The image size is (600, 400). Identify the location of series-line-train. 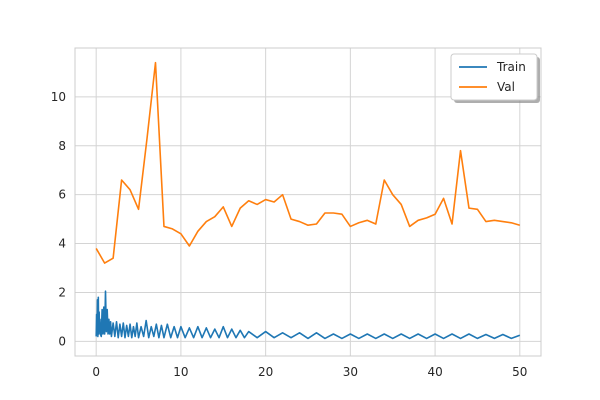
(308, 315).